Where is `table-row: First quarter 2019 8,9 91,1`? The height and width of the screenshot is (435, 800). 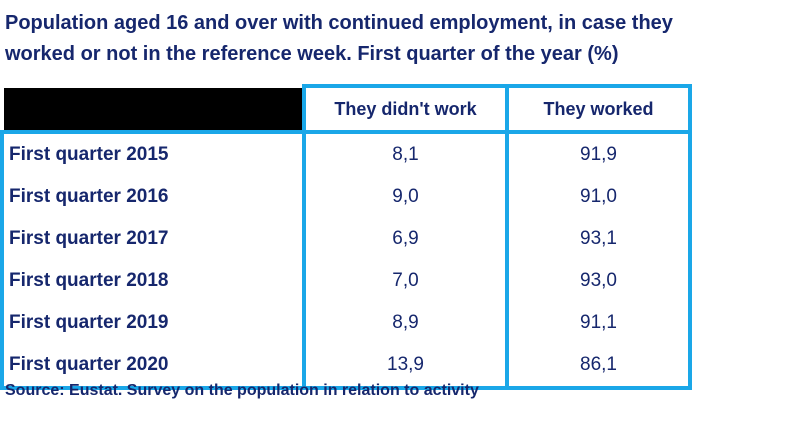 table-row: First quarter 2019 8,9 91,1 is located at coordinates (346, 323).